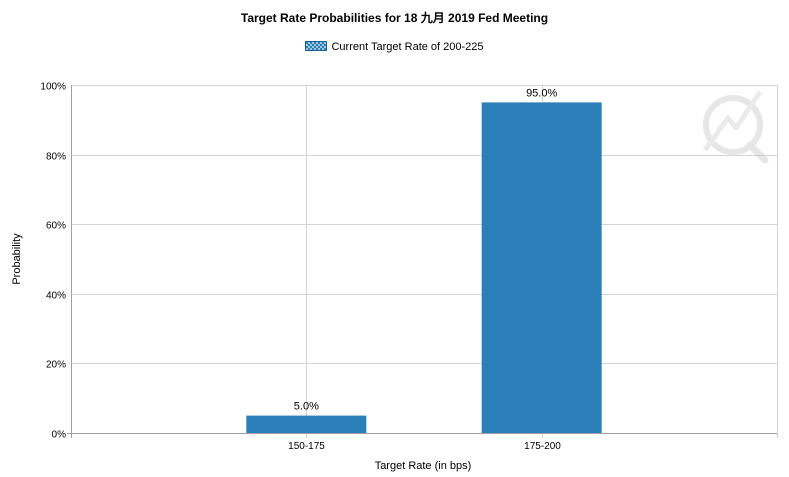 The image size is (789, 477). I want to click on chart-legend: Current Target Rate of 200-225, so click(394, 47).